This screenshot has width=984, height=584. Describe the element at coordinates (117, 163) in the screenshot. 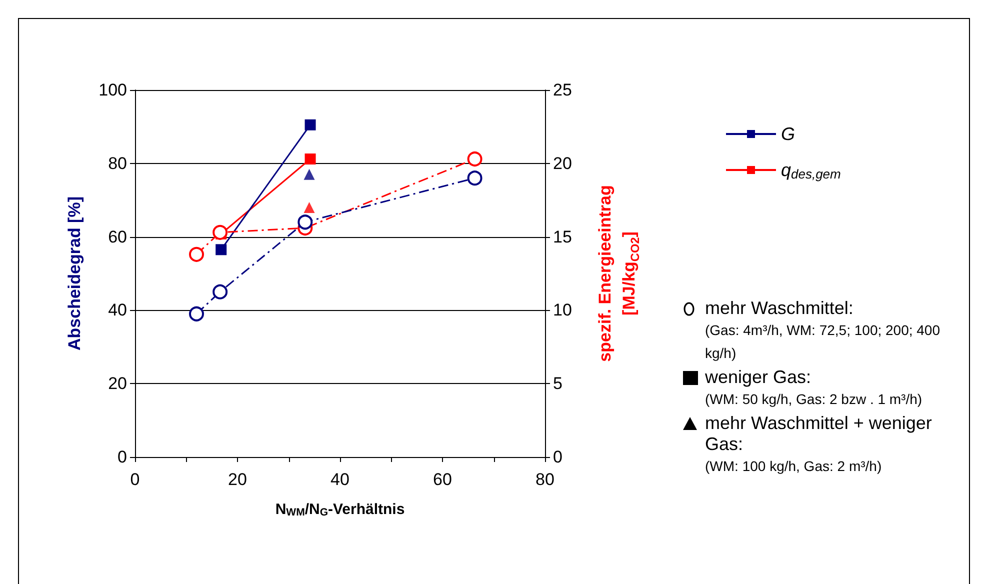

I see `y-tick-label: 80` at that location.